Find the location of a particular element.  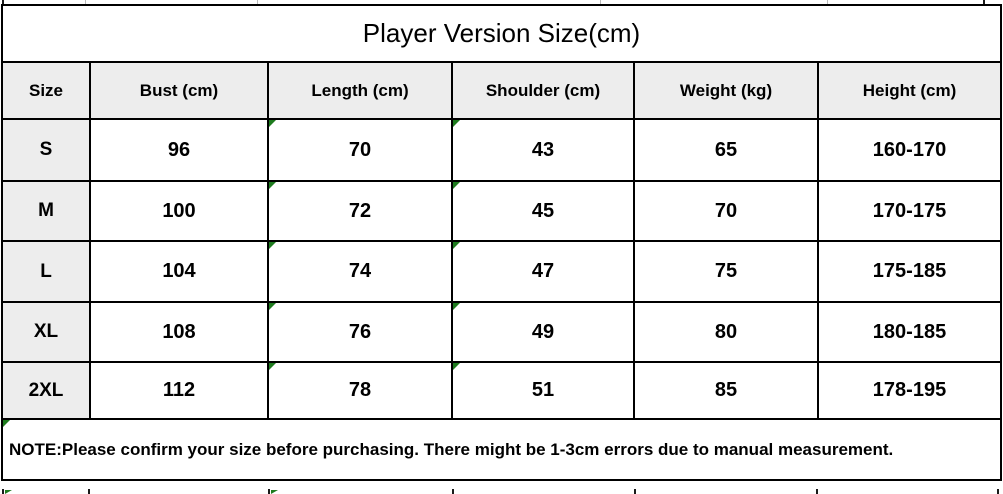

cell-length: 76 is located at coordinates (360, 332).